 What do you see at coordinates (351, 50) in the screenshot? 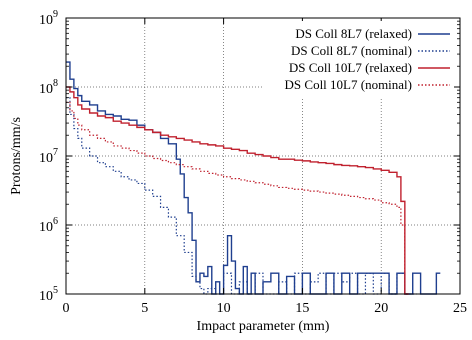
I see `legend-label: DS Coll 8L7 (nominal)` at bounding box center [351, 50].